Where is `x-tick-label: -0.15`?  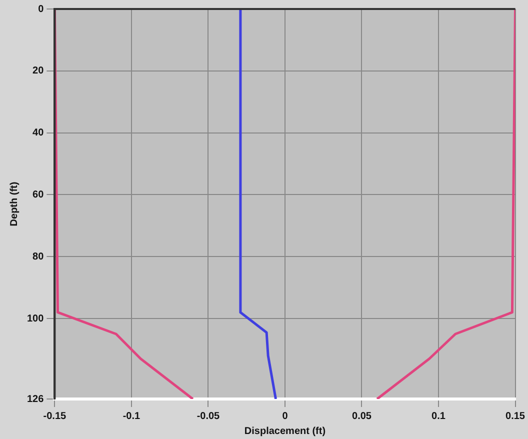 x-tick-label: -0.15 is located at coordinates (55, 416).